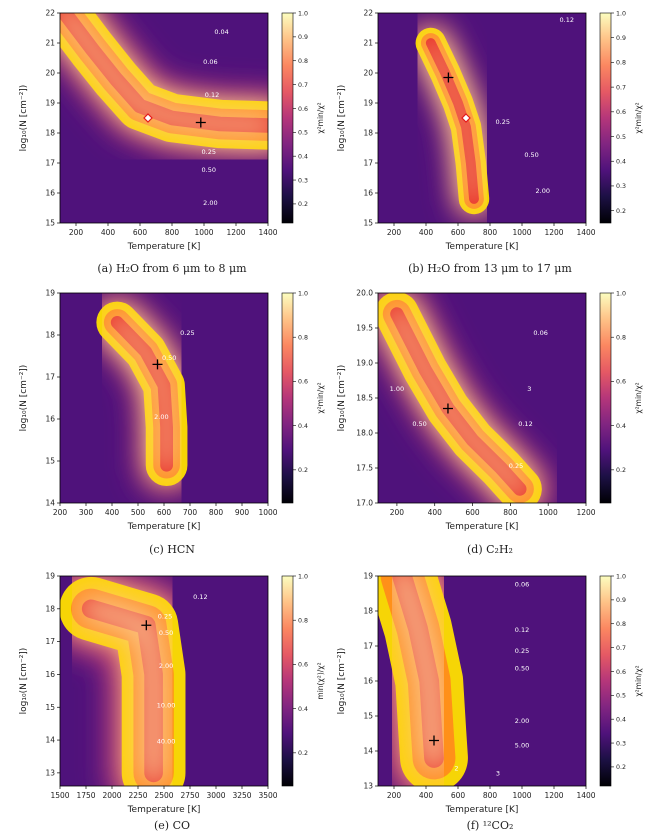 This screenshot has width=664, height=837. Describe the element at coordinates (172, 549) in the screenshot. I see `panel-c-caption: (c) HCN` at that location.